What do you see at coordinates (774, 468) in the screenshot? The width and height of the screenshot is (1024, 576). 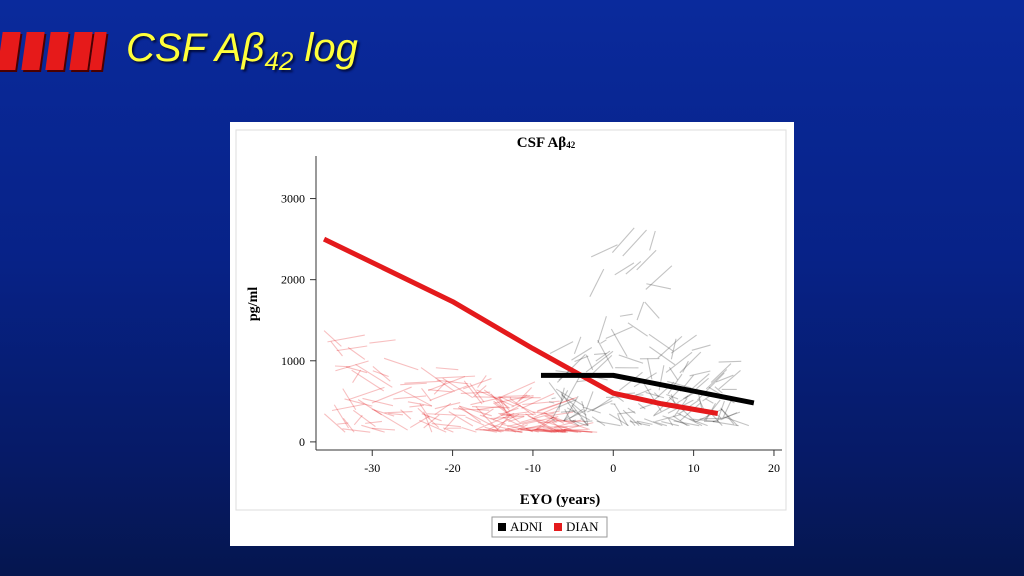 I see `x-tick-label: 20` at bounding box center [774, 468].